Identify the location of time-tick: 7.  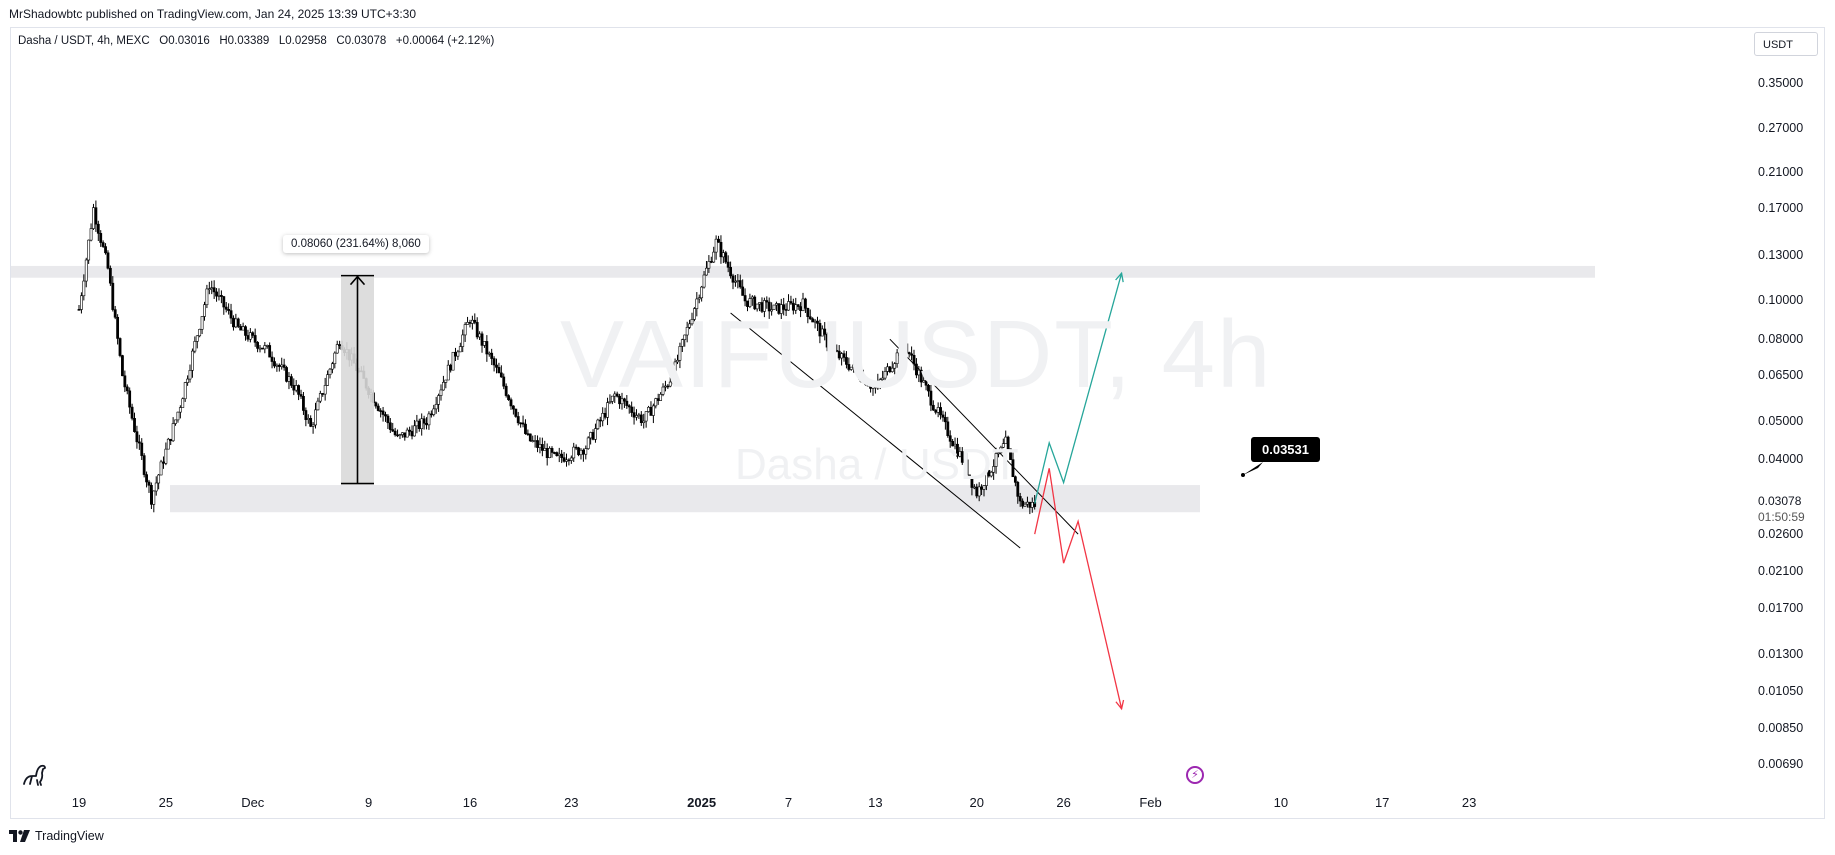
(788, 802).